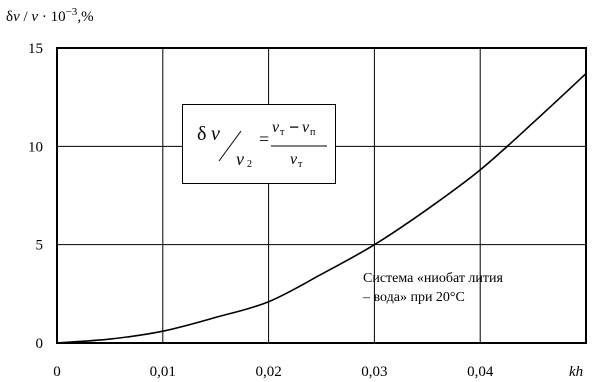 The image size is (595, 382). I want to click on formula-den-sub: т, so click(300, 164).